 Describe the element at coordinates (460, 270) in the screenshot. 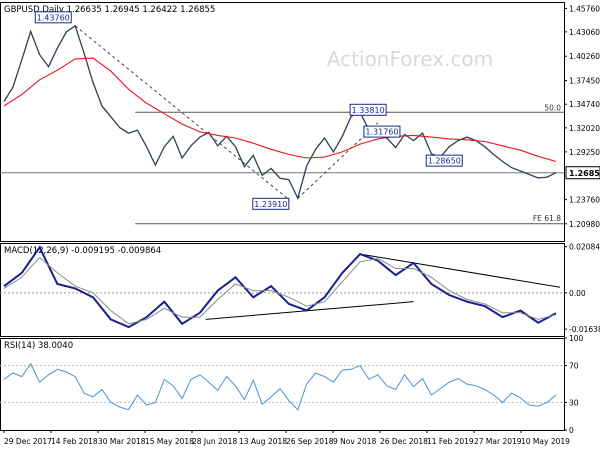

I see `macd-resistance-line` at that location.